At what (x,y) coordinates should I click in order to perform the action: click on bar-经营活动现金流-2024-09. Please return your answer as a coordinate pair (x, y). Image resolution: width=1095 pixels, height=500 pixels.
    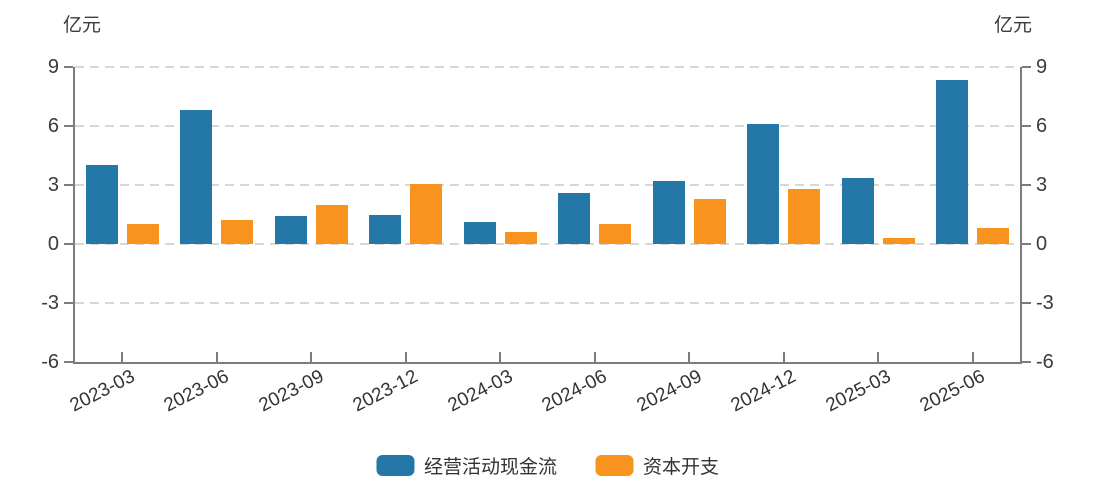
    Looking at the image, I should click on (668, 212).